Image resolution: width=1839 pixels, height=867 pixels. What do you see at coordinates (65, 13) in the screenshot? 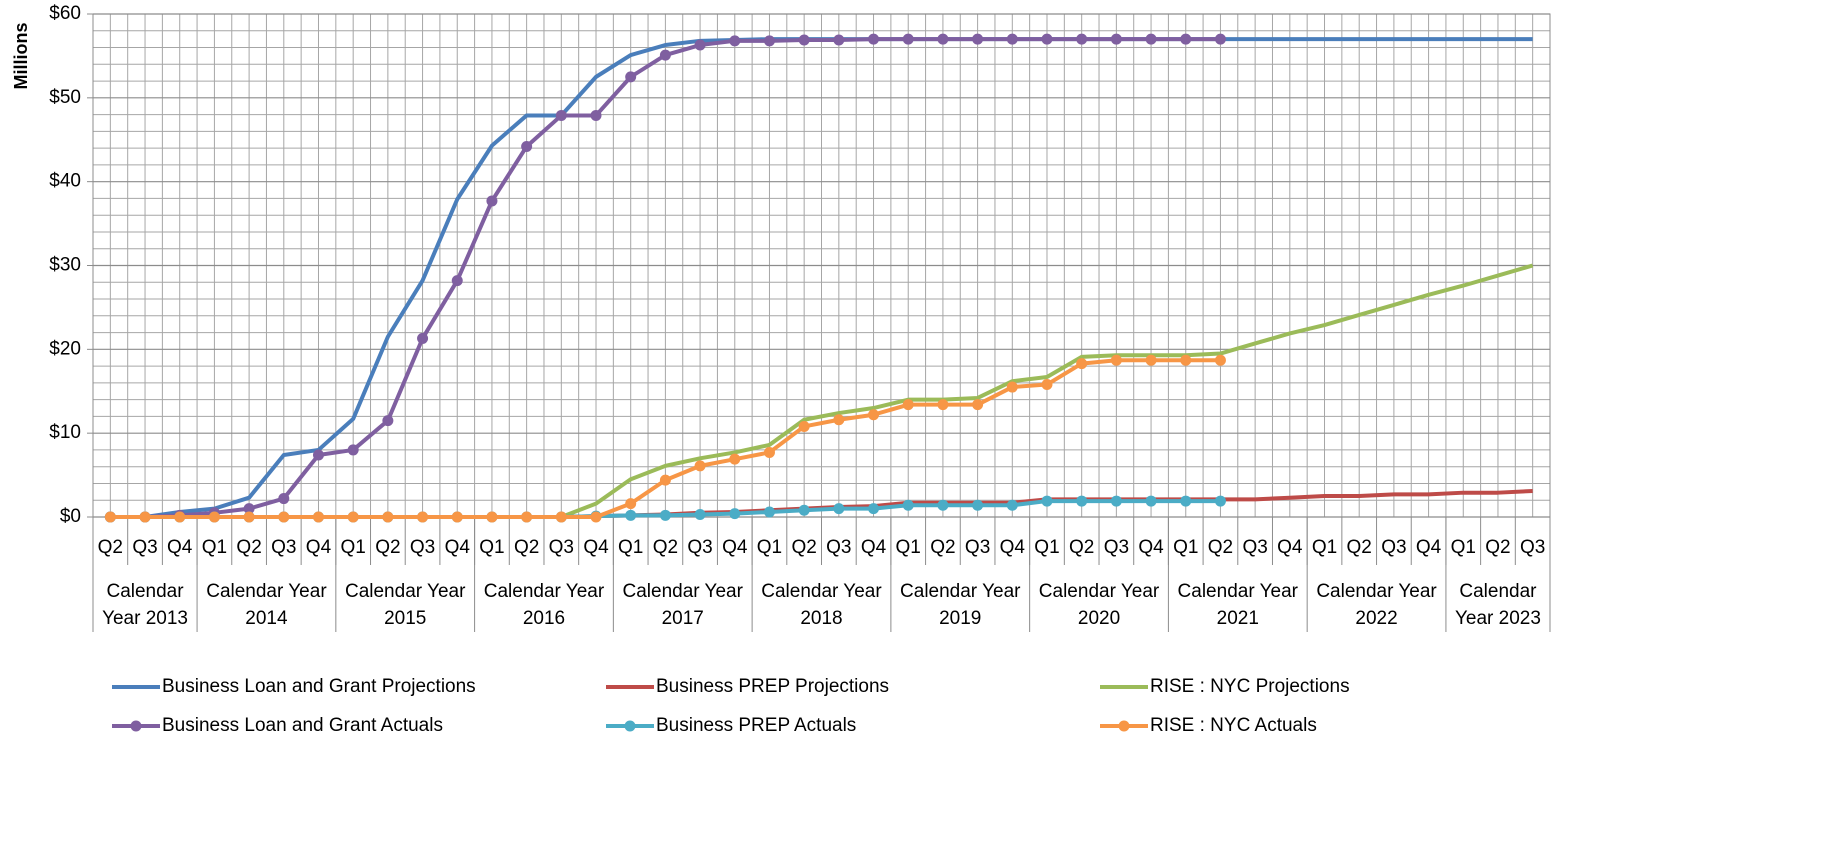
I see `y-tick-label: $60` at bounding box center [65, 13].